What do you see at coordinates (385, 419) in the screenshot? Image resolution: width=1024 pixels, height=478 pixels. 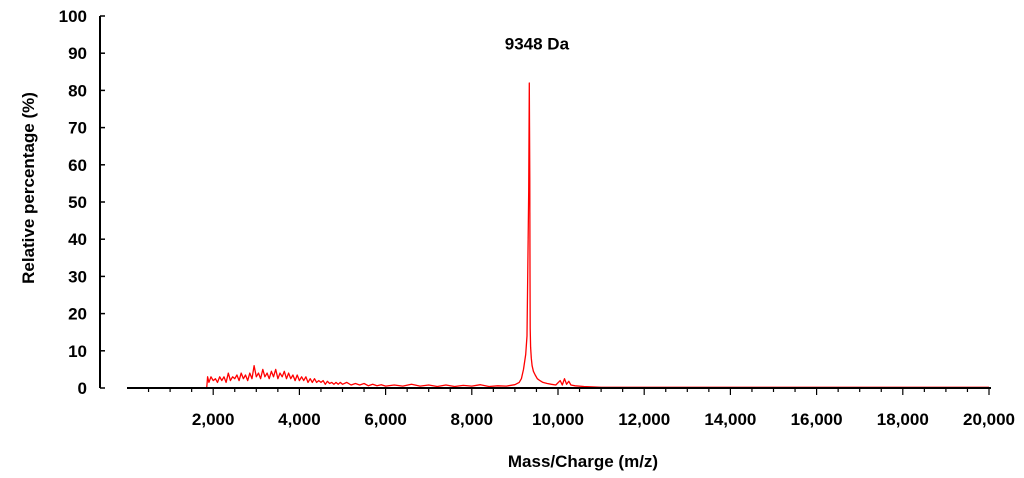 I see `x-tick-label: 6,000` at bounding box center [385, 419].